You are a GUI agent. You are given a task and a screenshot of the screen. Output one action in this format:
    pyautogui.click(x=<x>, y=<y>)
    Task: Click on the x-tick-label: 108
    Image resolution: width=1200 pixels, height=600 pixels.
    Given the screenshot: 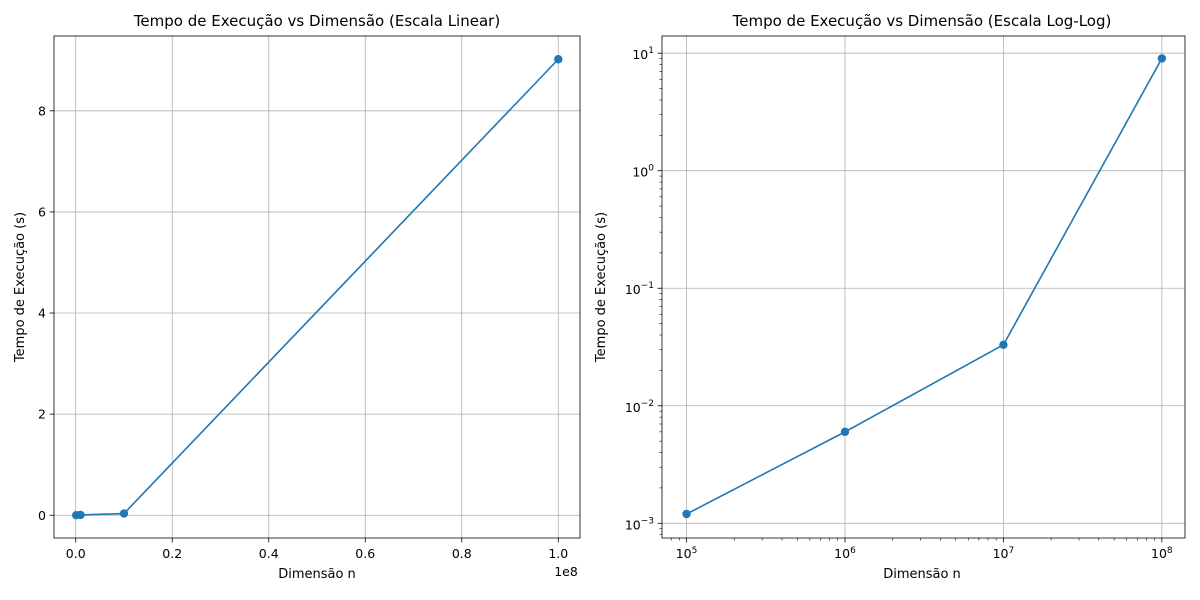 What is the action you would take?
    pyautogui.click(x=1162, y=553)
    